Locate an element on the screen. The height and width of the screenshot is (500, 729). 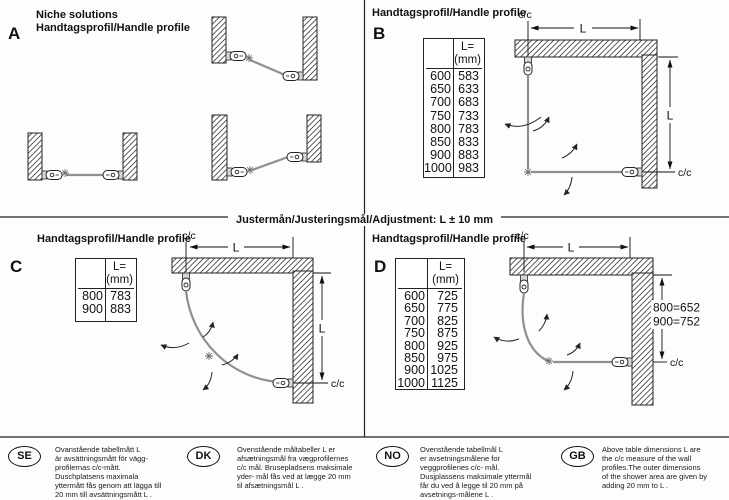
panel-c-cc-top-label: c/c is located at coordinates (188, 236).